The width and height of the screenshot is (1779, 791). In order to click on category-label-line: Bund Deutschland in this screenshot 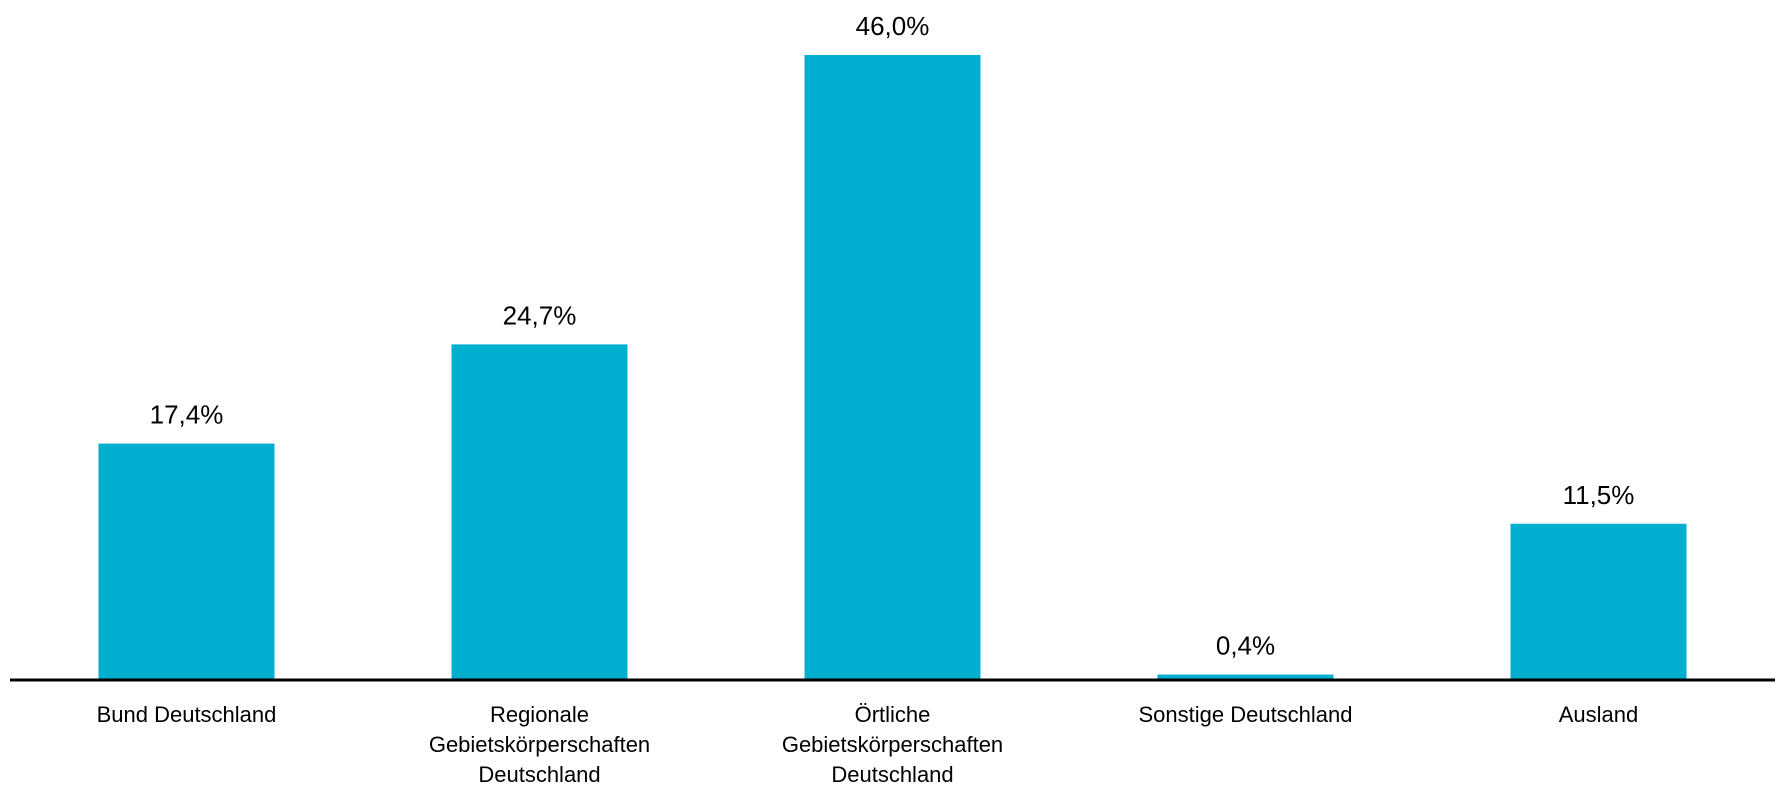, I will do `click(187, 714)`.